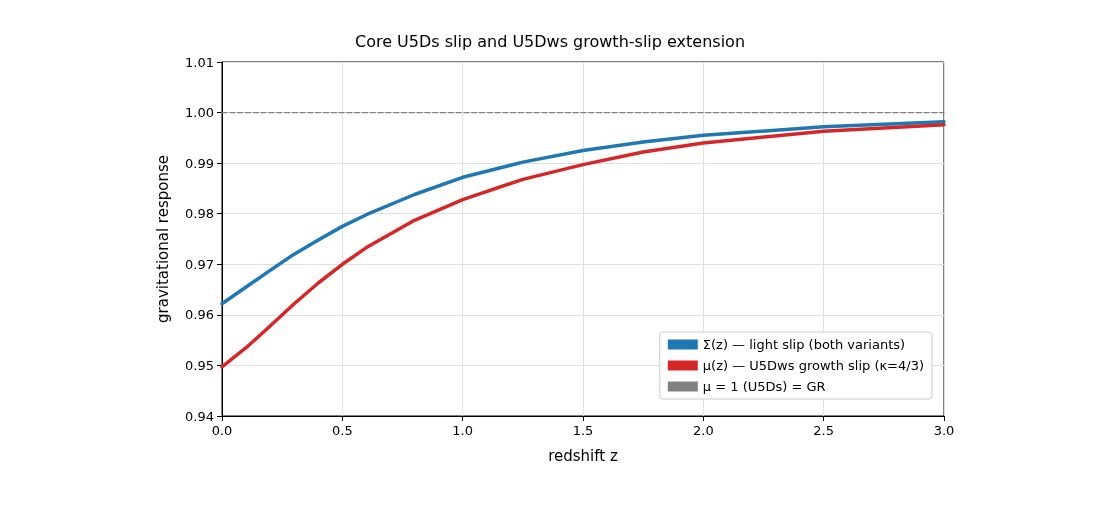 Image resolution: width=1100 pixels, height=515 pixels. Describe the element at coordinates (550, 41) in the screenshot. I see `chart-title: Core U5Ds slip and U5Dws growth-slip extension` at that location.